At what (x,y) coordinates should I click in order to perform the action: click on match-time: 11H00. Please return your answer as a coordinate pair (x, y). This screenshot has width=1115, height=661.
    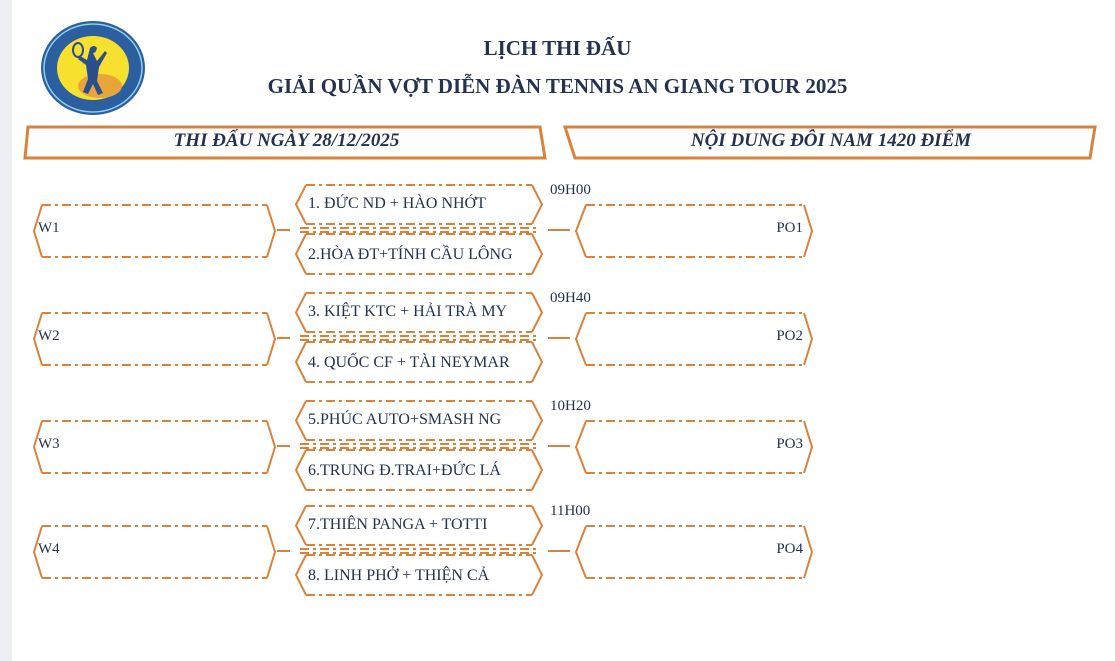
    Looking at the image, I should click on (570, 511).